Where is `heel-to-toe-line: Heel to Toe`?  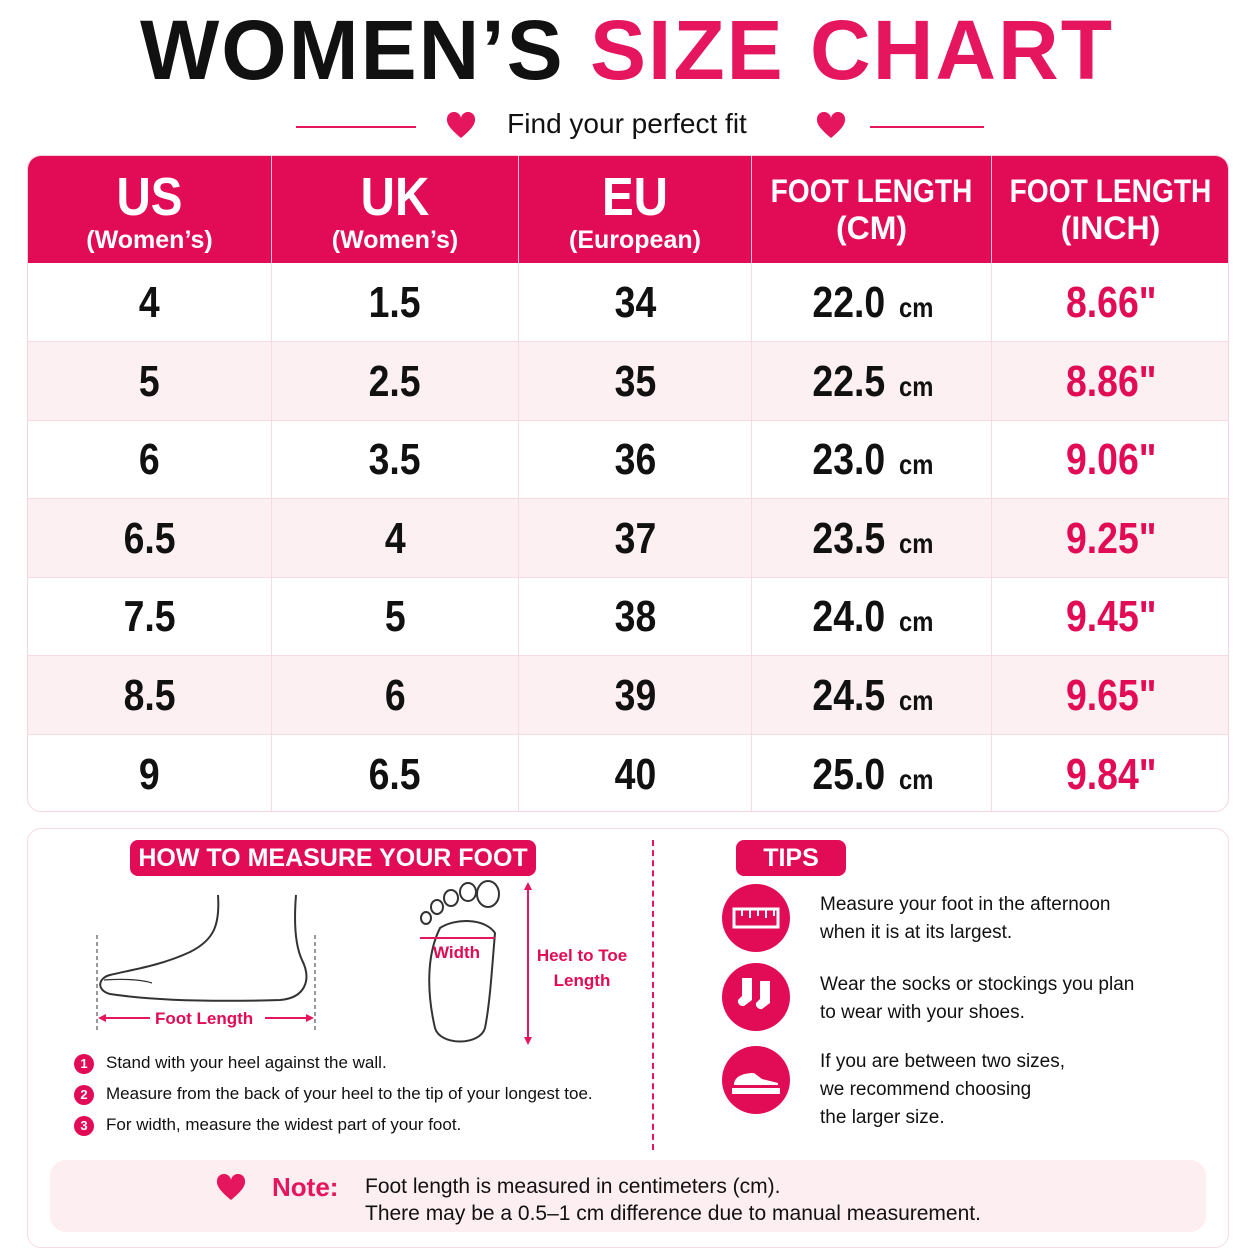
heel-to-toe-line: Heel to Toe is located at coordinates (582, 955).